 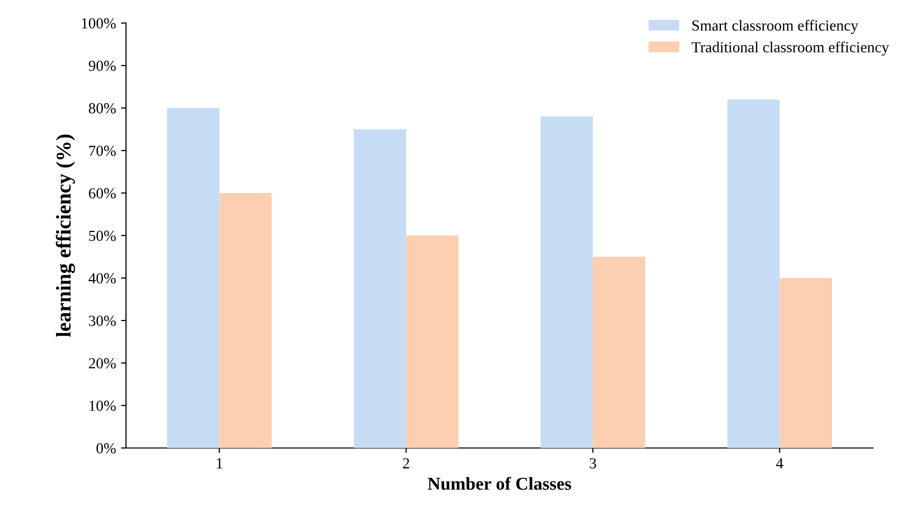 I want to click on y-tick-label: 60%, so click(x=102, y=193).